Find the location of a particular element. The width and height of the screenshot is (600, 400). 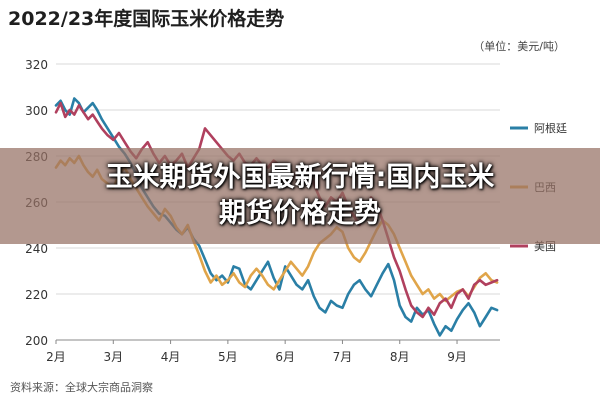

y-tick-label: 240 is located at coordinates (36, 249).